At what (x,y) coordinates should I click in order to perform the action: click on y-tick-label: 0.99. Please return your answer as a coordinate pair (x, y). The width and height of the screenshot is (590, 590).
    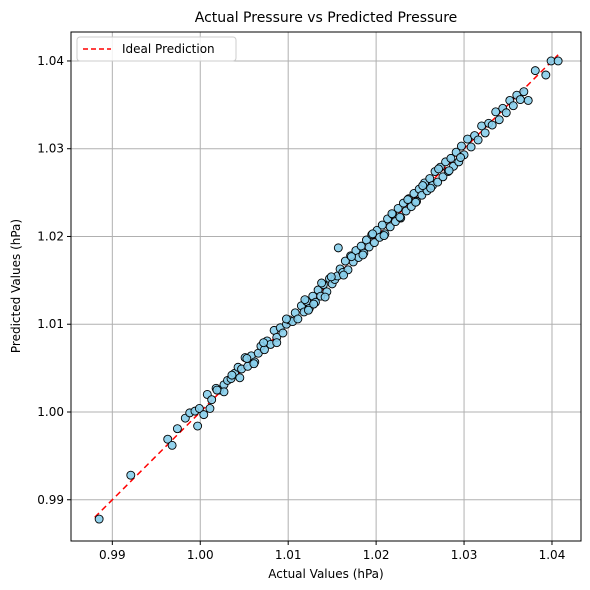
    Looking at the image, I should click on (50, 500).